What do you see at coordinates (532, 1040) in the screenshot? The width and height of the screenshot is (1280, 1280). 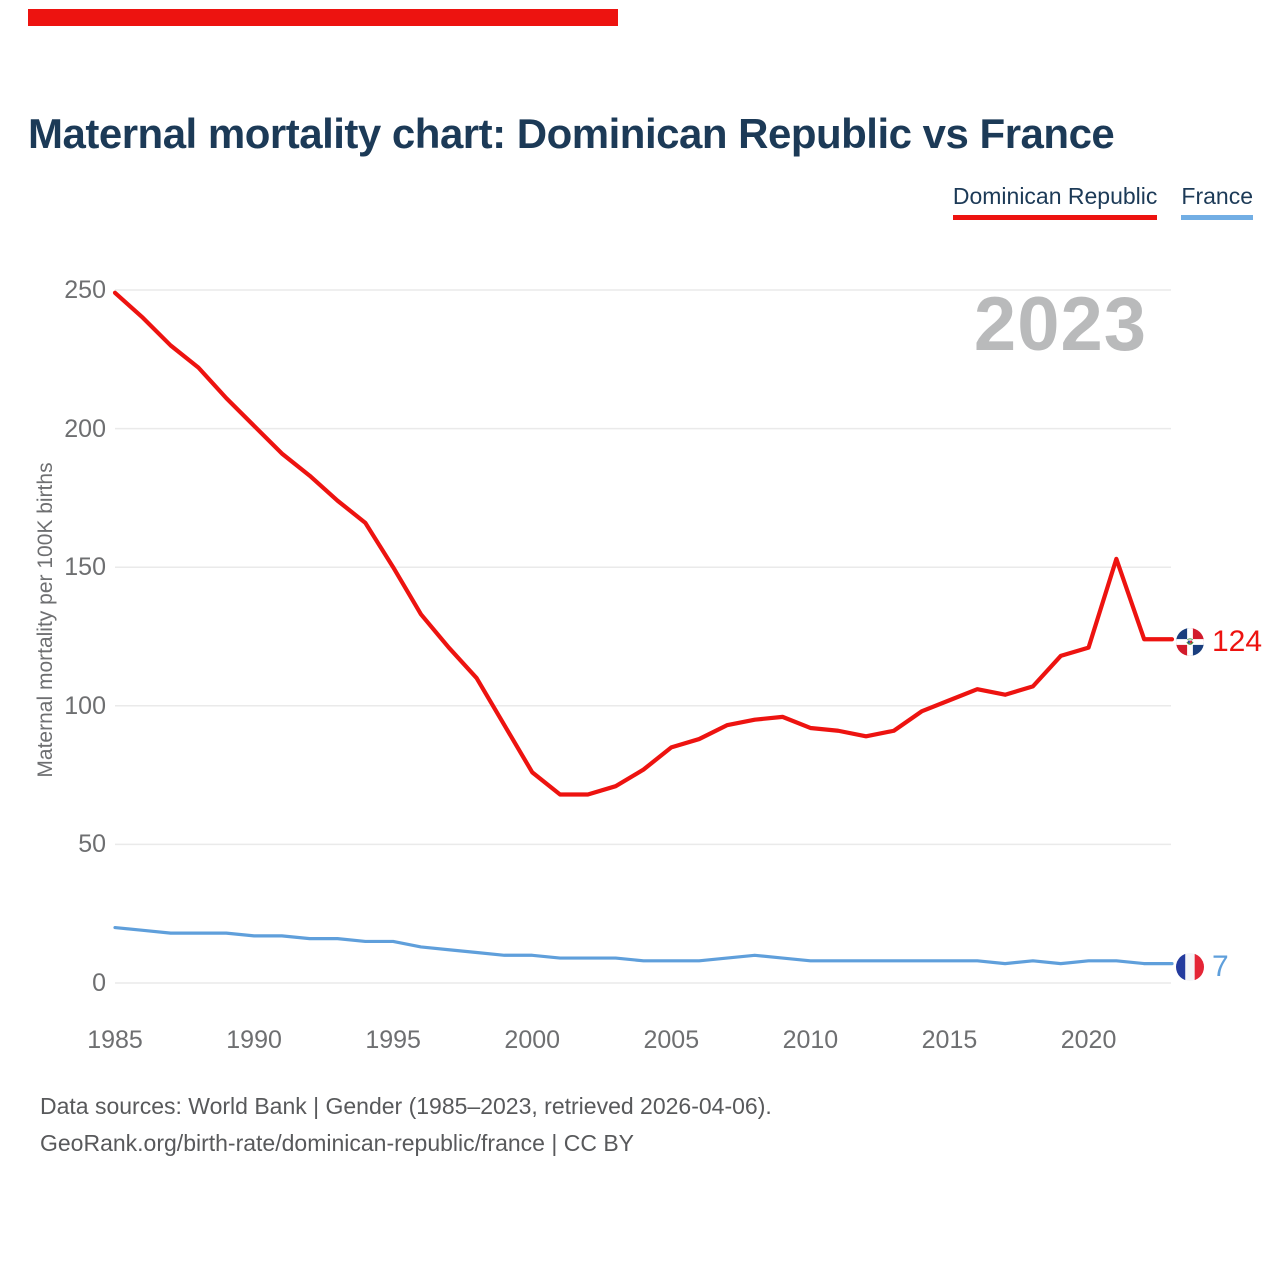 I see `x-tick-label: 2000` at bounding box center [532, 1040].